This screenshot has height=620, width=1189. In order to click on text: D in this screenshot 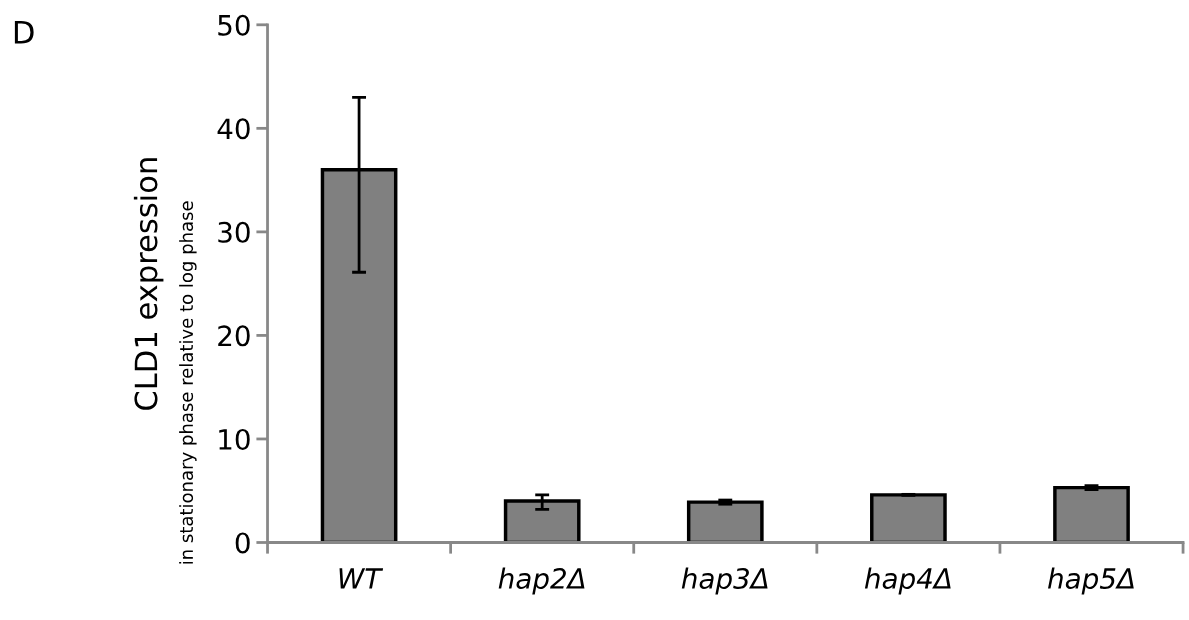, I will do `click(24, 32)`.